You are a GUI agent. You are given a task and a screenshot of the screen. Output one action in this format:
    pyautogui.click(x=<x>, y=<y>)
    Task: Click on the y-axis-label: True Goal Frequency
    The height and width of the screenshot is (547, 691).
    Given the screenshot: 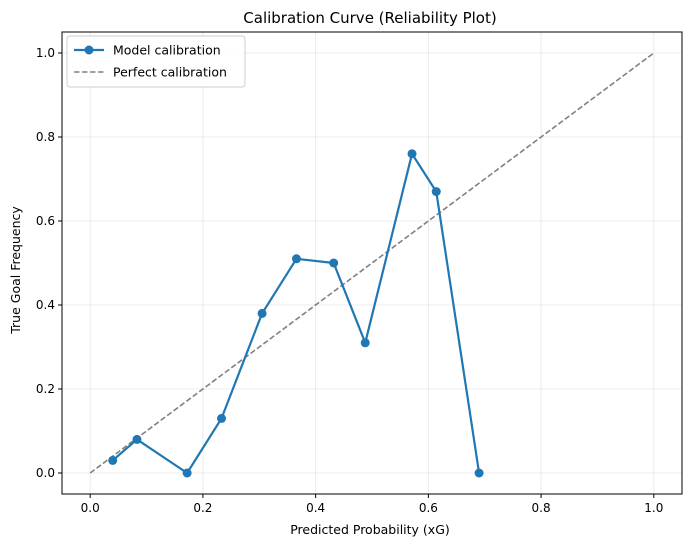 What is the action you would take?
    pyautogui.click(x=15, y=270)
    